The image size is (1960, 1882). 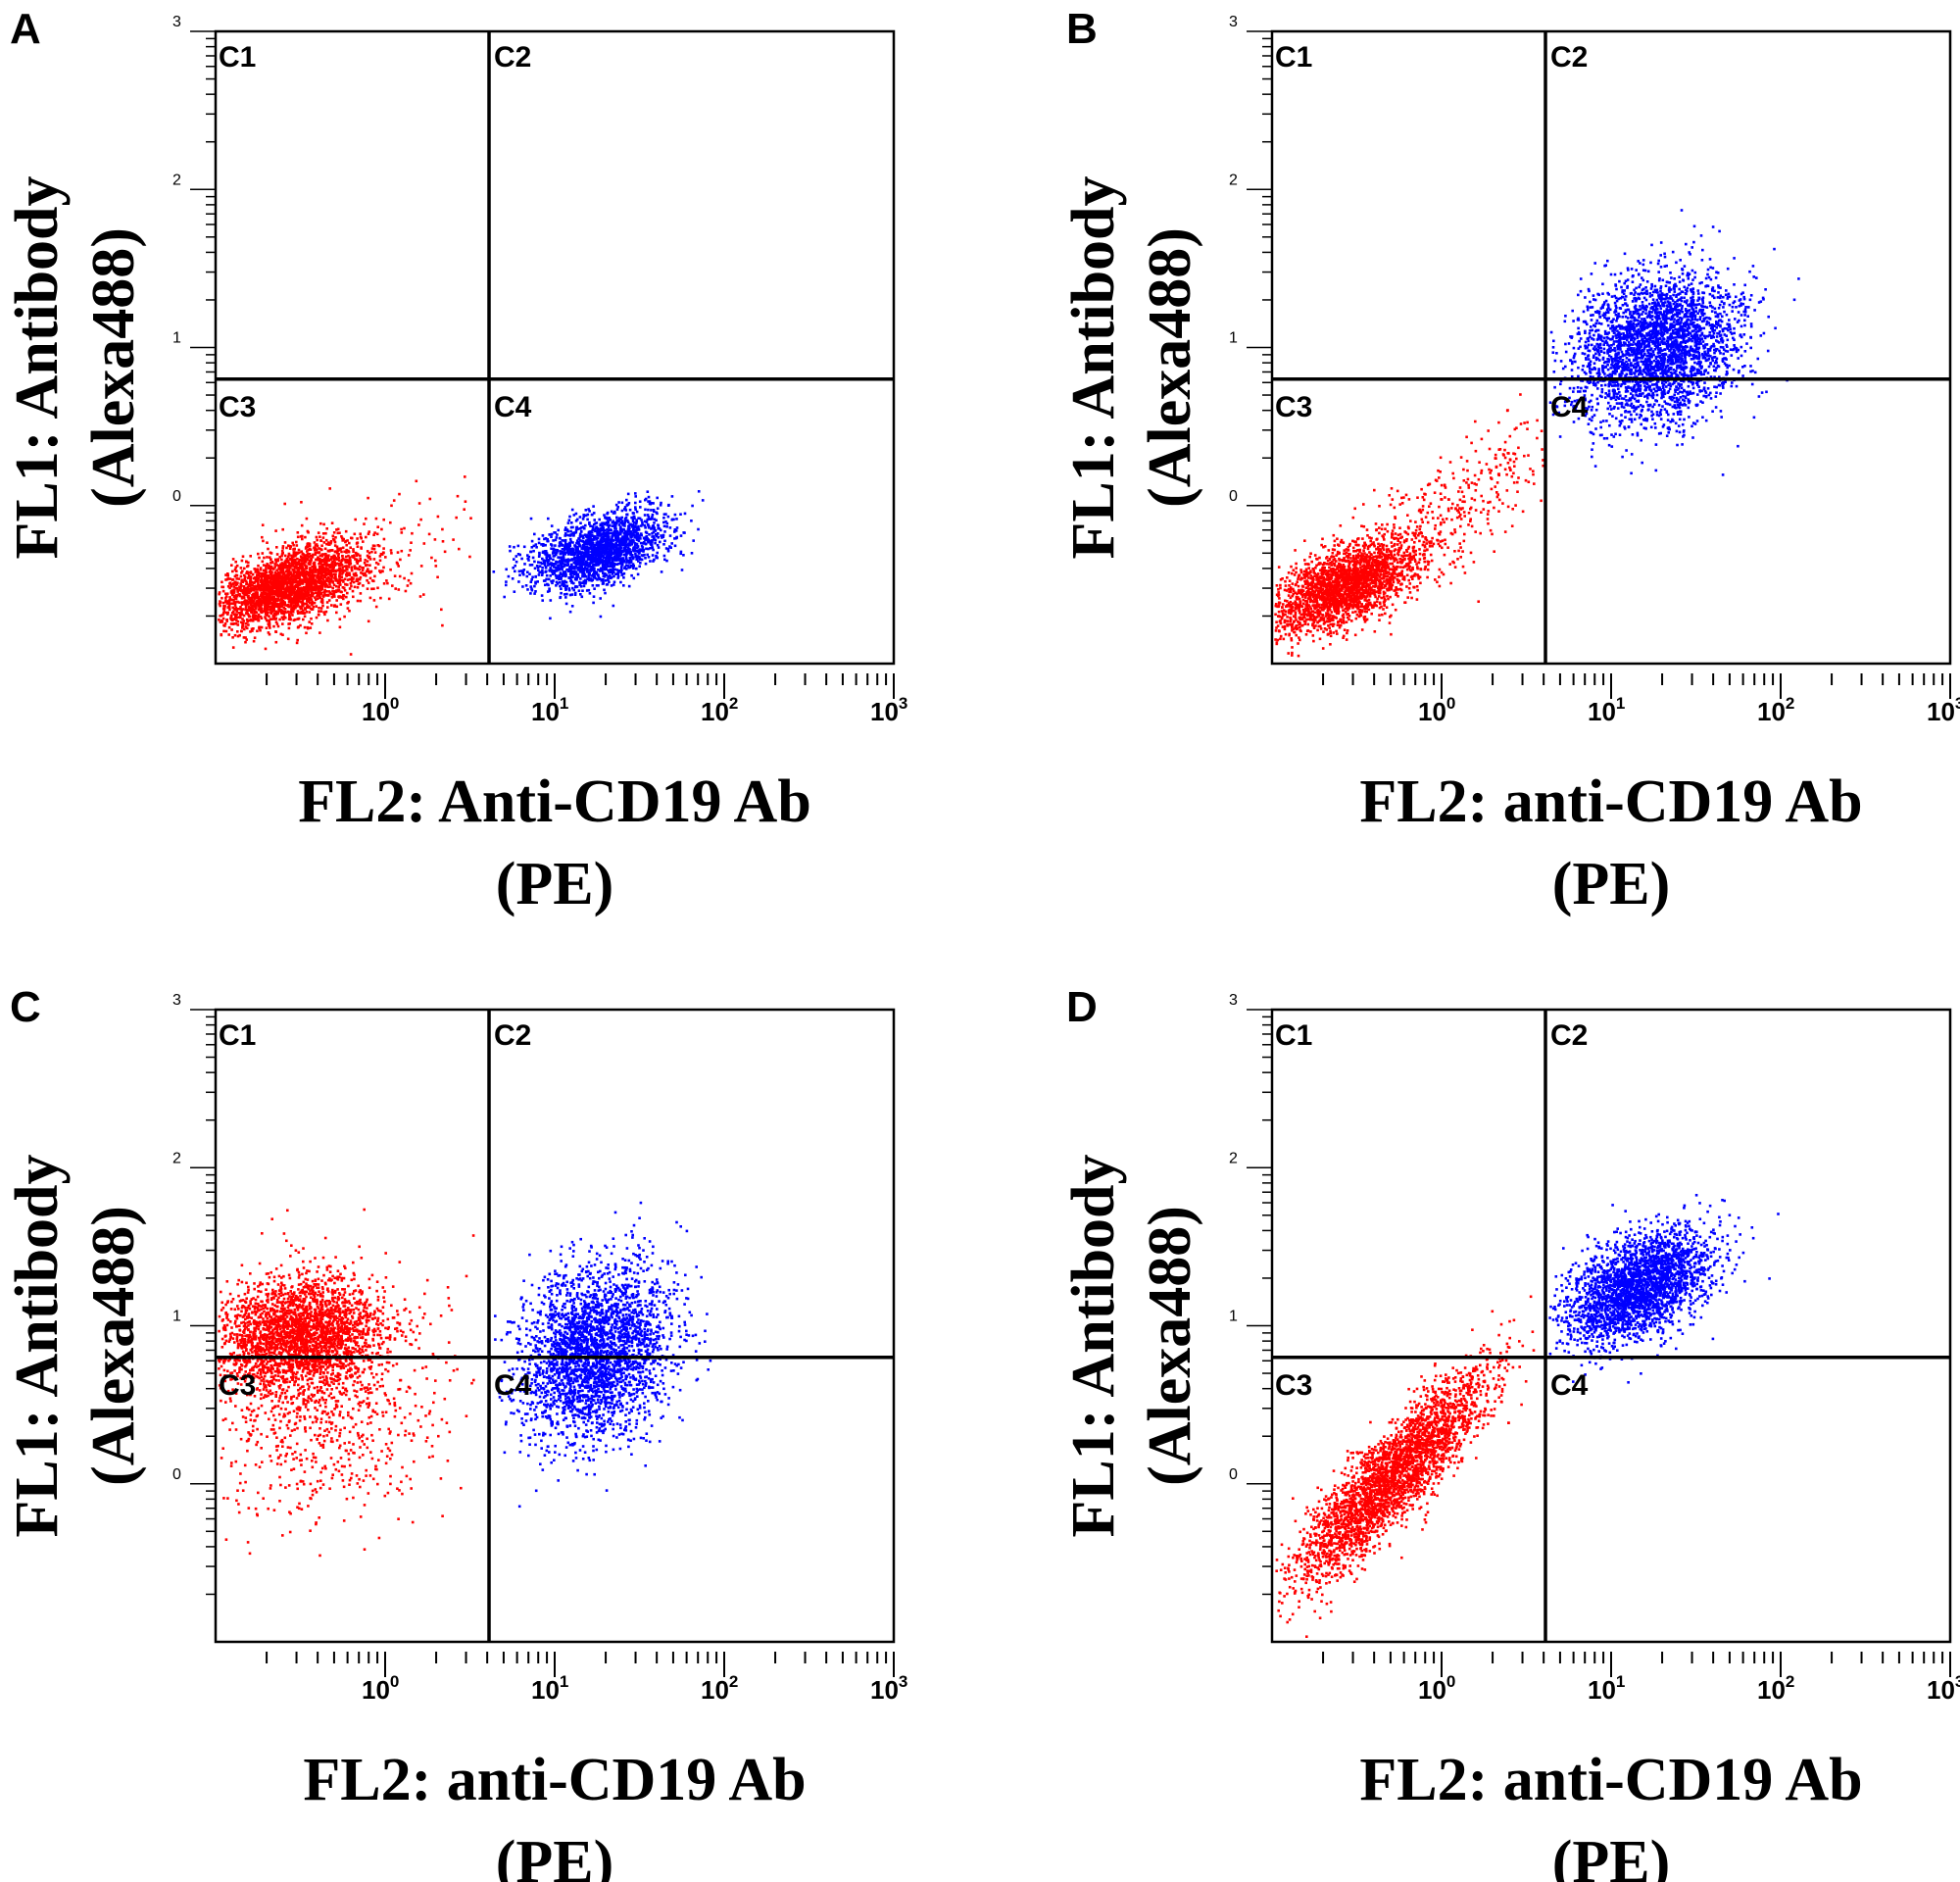 What do you see at coordinates (903, 704) in the screenshot?
I see `x-tick-exponent: 3` at bounding box center [903, 704].